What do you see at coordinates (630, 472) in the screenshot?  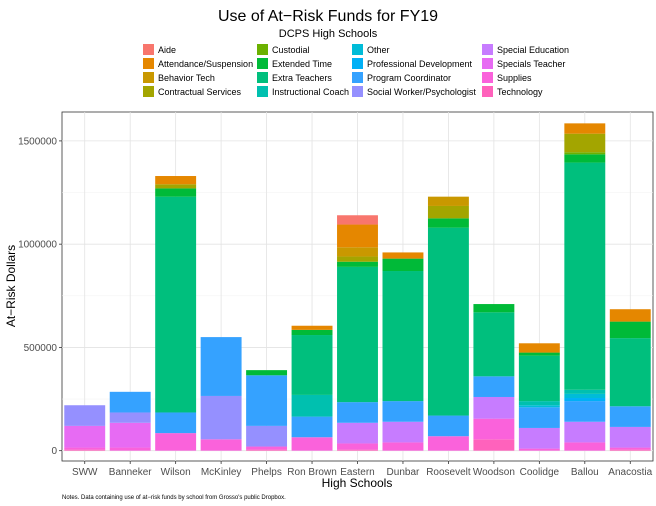 I see `x-tick-label: Anacostia` at bounding box center [630, 472].